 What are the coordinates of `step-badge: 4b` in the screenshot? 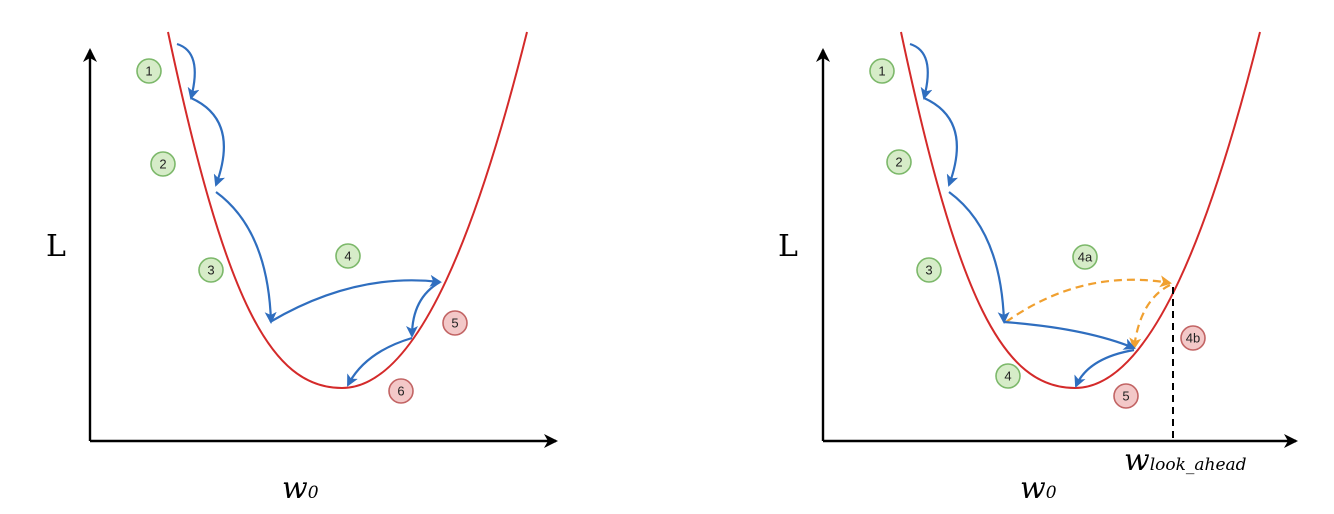 It's located at (1193, 338).